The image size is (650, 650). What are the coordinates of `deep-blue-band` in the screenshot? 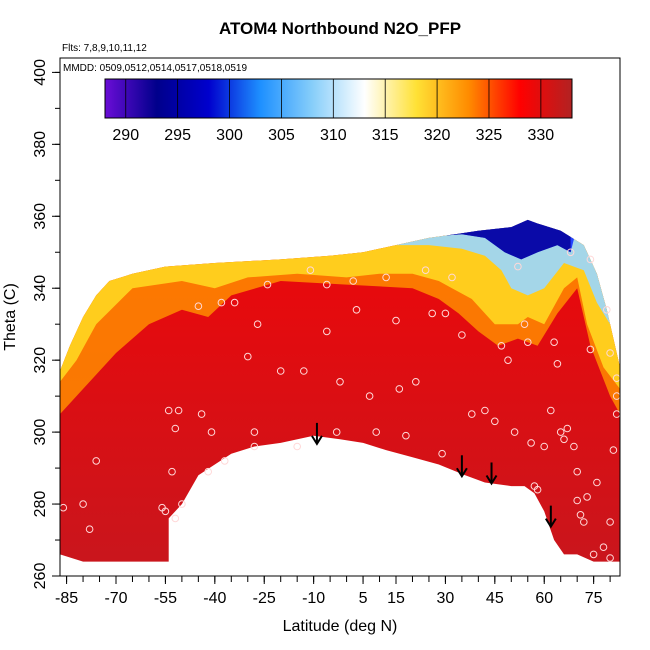 It's located at (491, 239).